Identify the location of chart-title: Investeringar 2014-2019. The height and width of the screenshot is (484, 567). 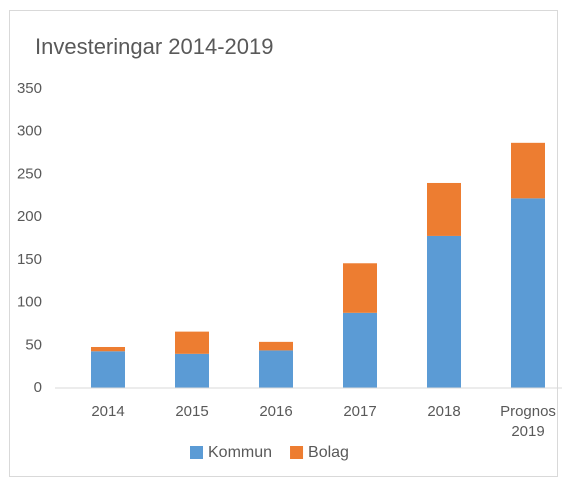
(154, 46).